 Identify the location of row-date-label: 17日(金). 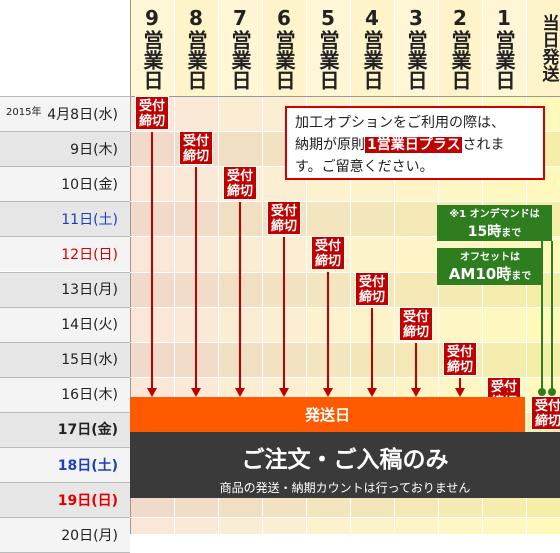
(87, 430).